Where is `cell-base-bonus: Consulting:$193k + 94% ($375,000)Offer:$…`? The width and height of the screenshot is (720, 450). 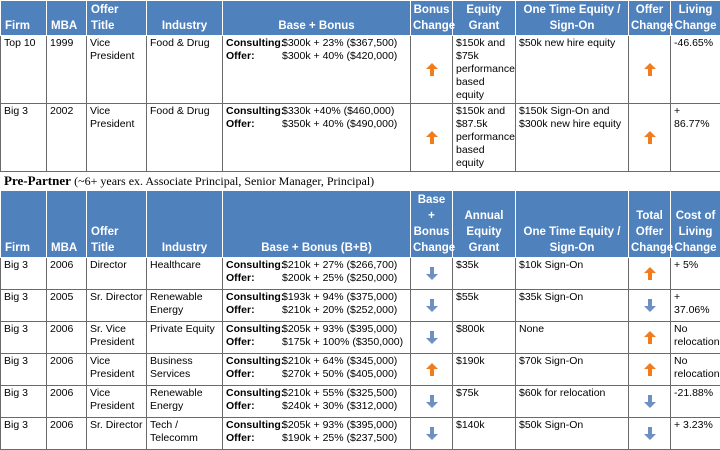
cell-base-bonus: Consulting:$193k + 94% ($375,000)Offer:$… is located at coordinates (317, 306).